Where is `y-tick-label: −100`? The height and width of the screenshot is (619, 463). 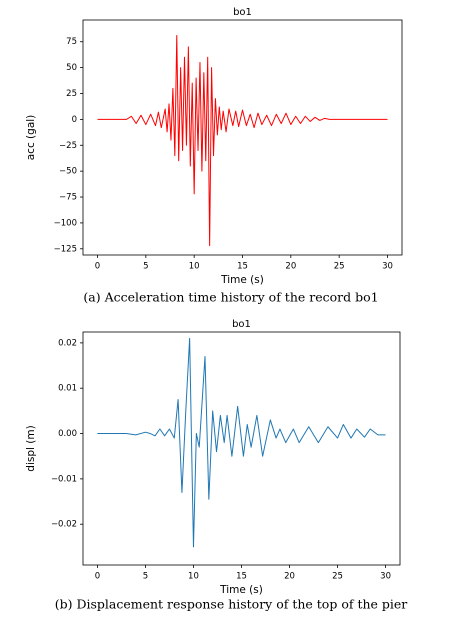
y-tick-label: −100 is located at coordinates (65, 223).